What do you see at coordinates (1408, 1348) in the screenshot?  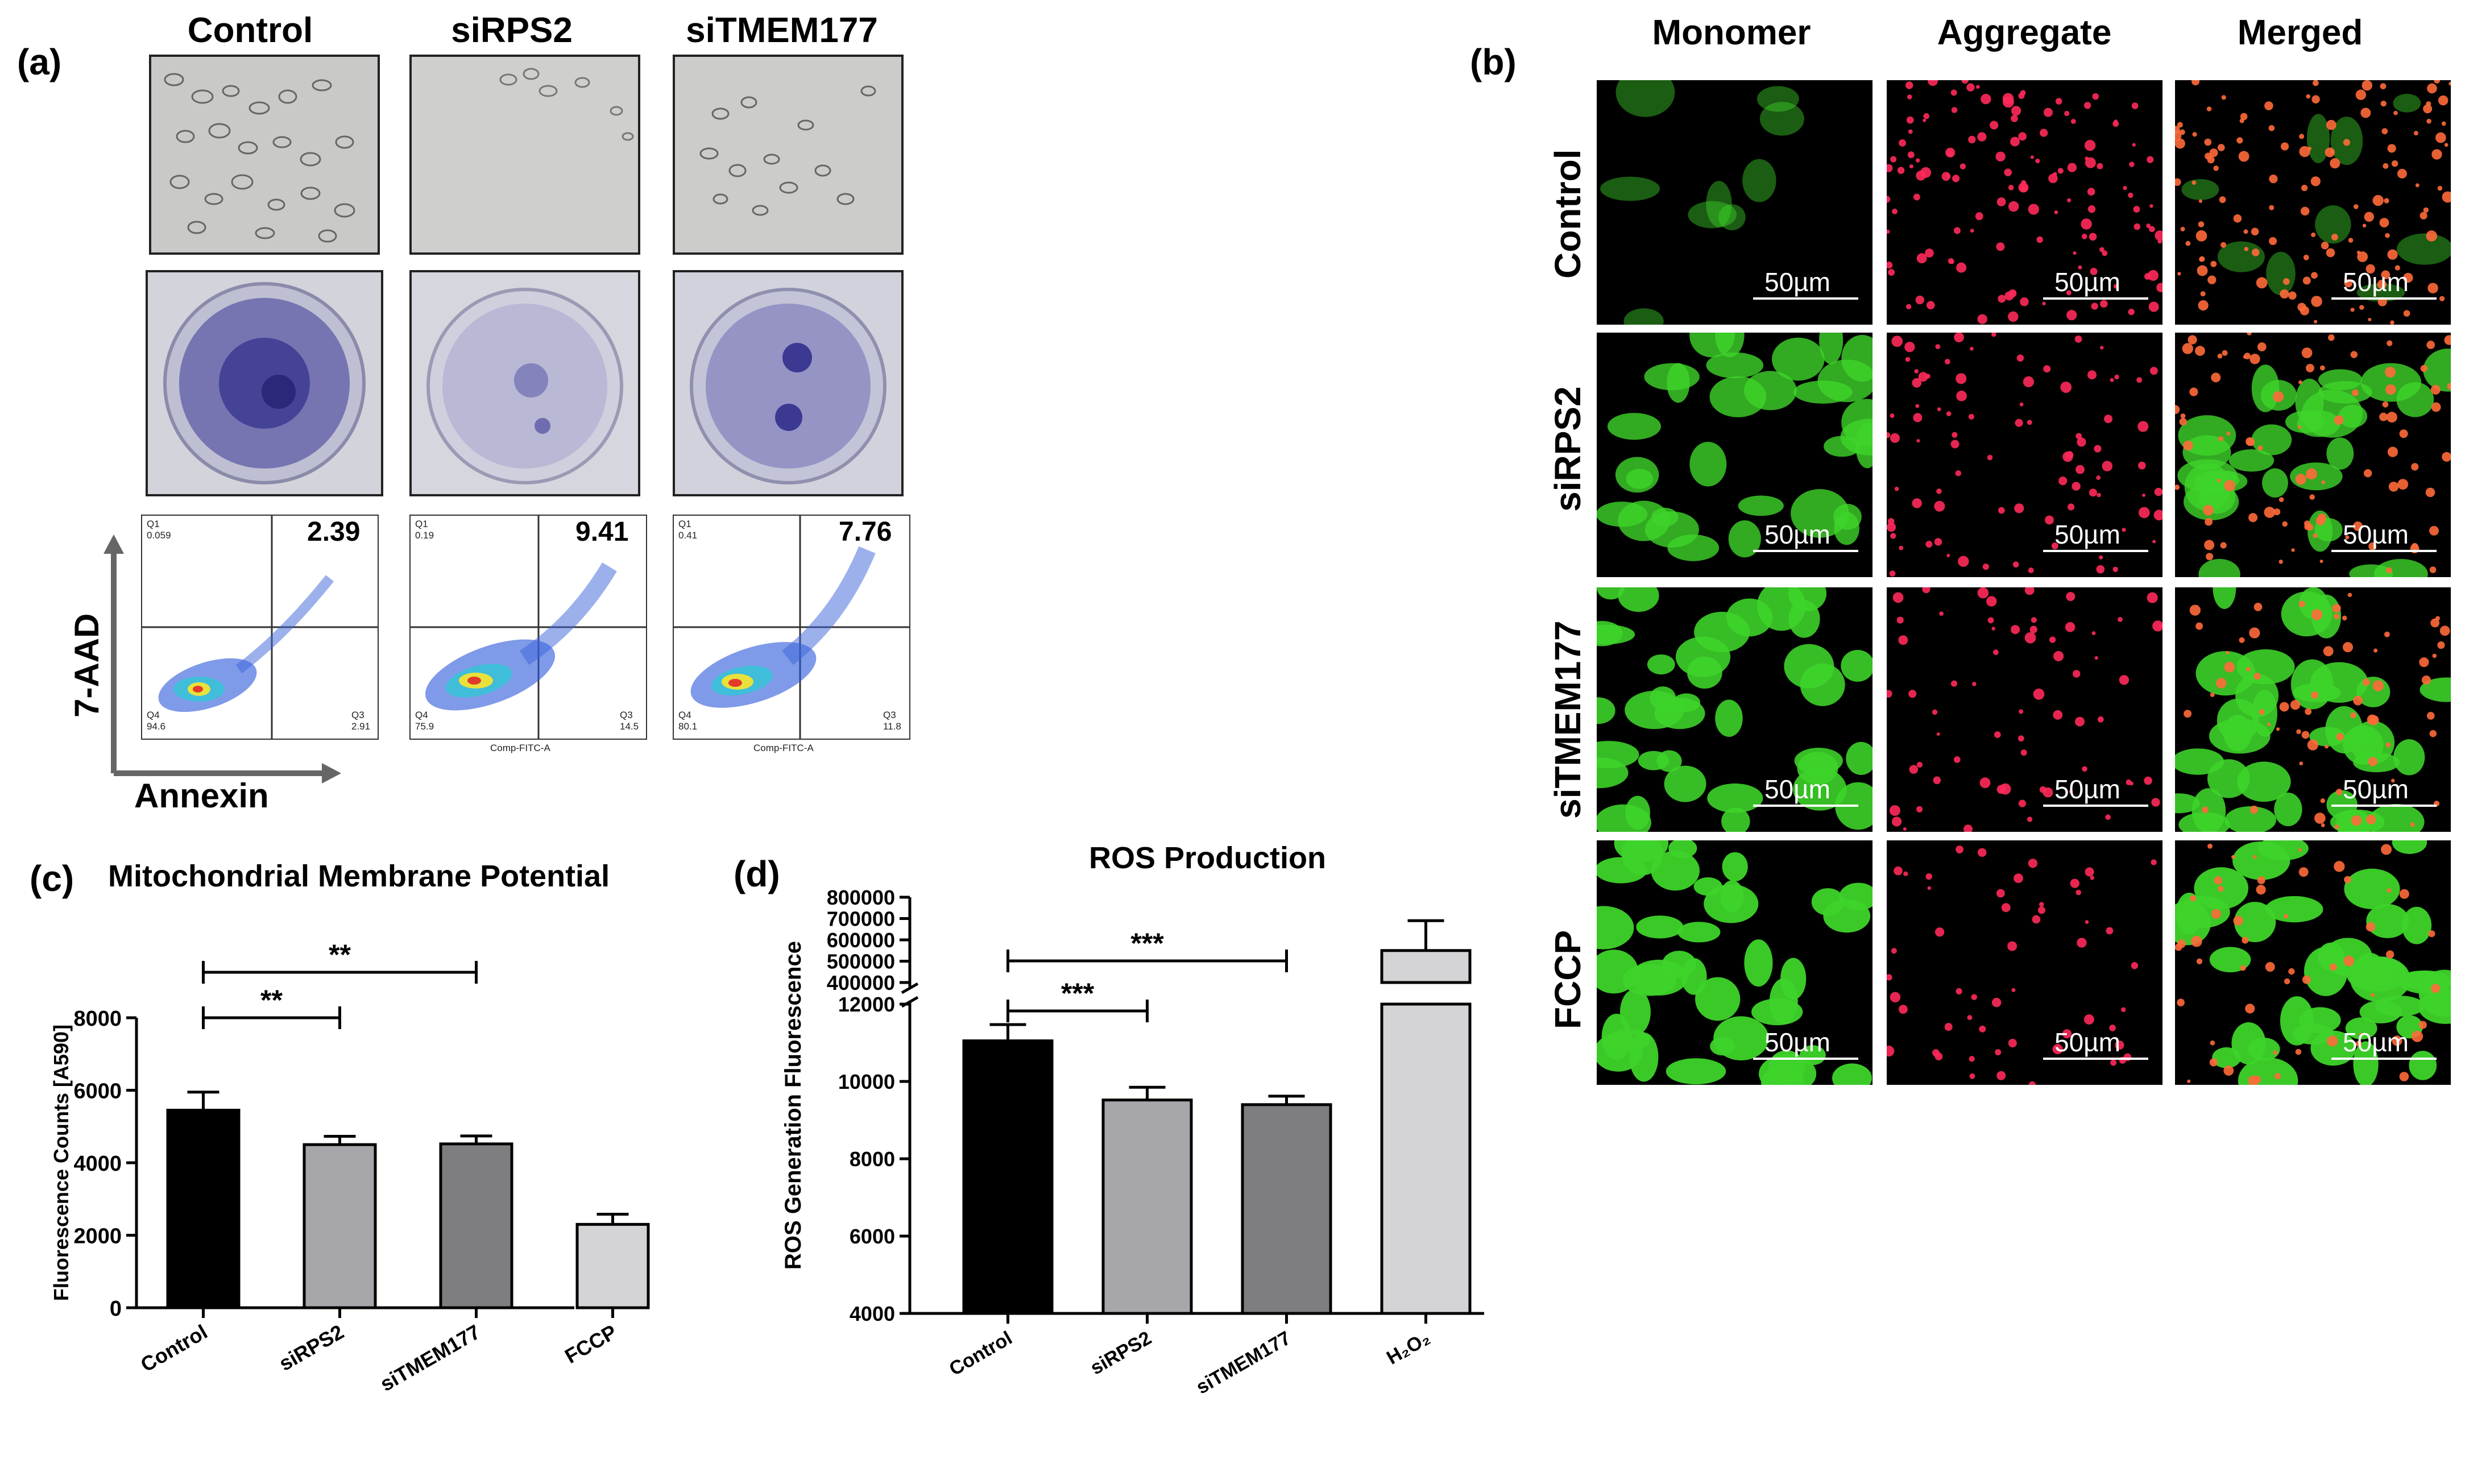 I see `x-tick-label: H₂O₂` at bounding box center [1408, 1348].